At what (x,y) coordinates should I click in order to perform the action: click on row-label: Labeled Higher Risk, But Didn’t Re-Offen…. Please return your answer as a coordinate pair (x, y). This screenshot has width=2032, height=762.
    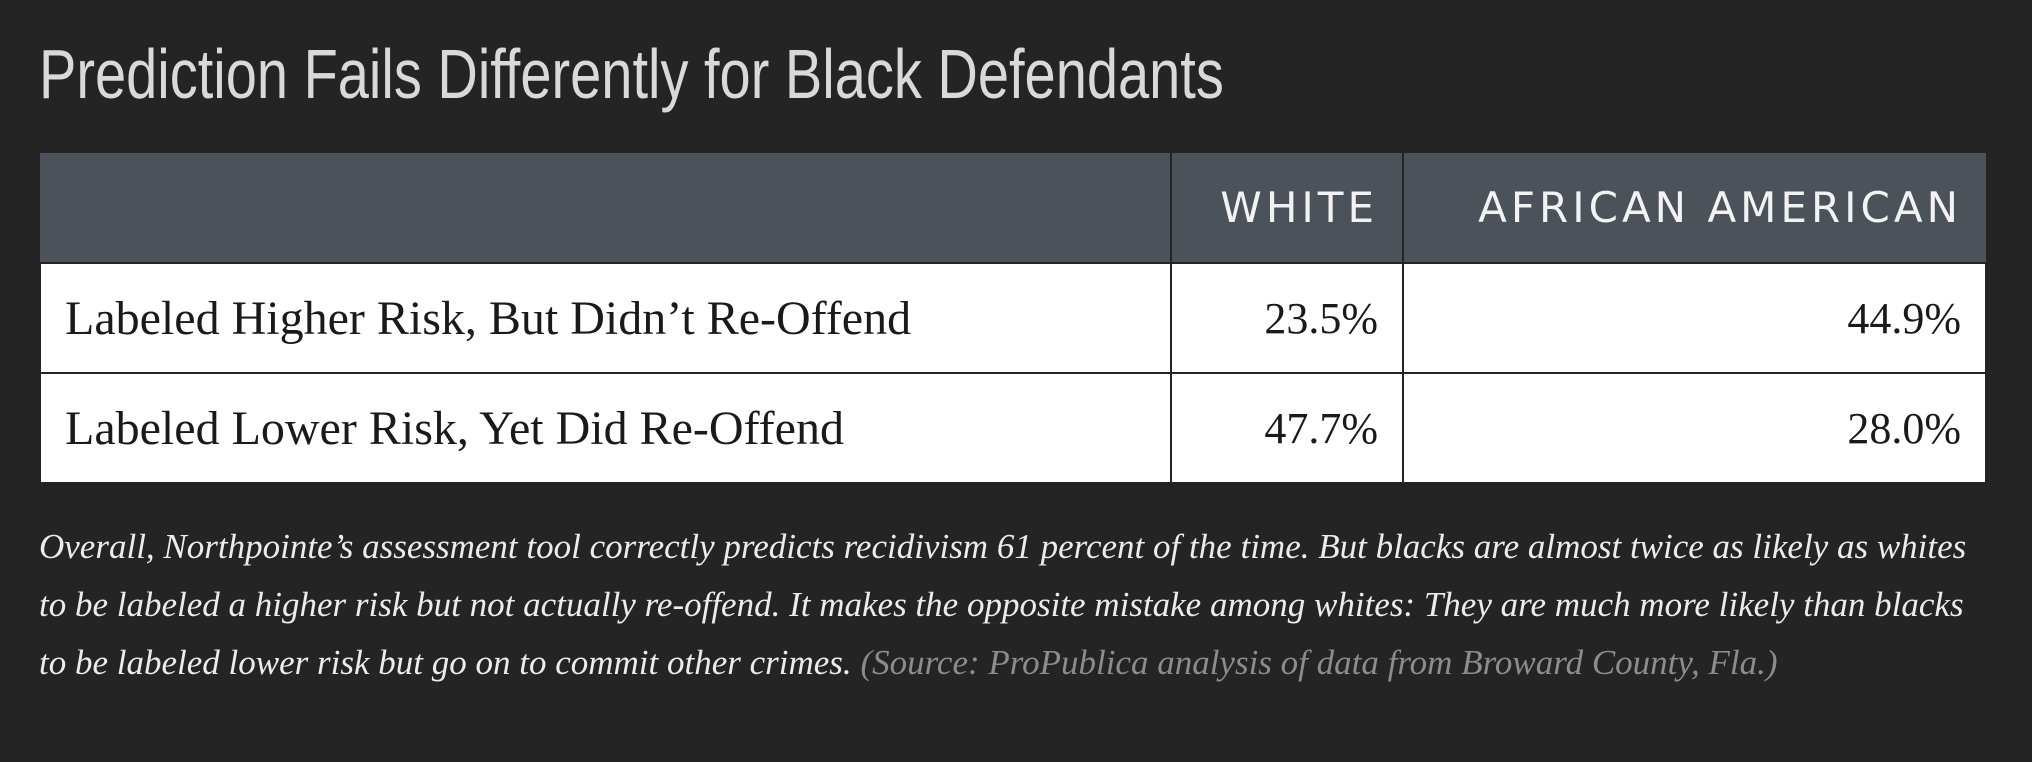
    Looking at the image, I should click on (605, 318).